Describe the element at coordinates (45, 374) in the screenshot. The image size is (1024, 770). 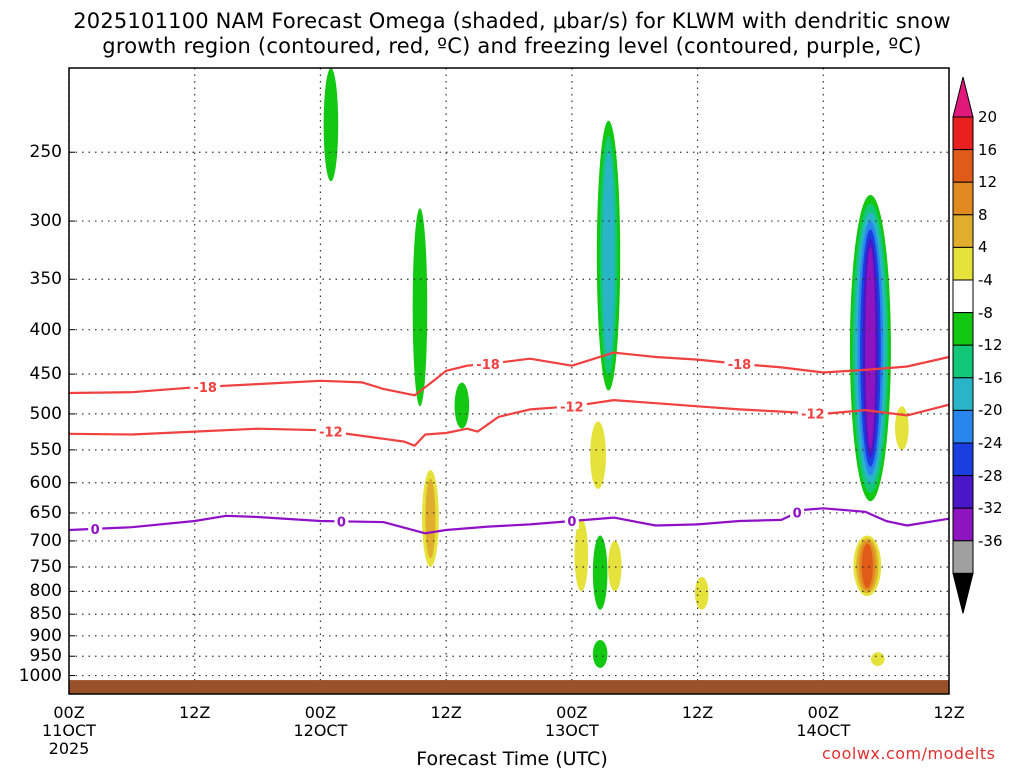
I see `pressure-tick-label: 450` at that location.